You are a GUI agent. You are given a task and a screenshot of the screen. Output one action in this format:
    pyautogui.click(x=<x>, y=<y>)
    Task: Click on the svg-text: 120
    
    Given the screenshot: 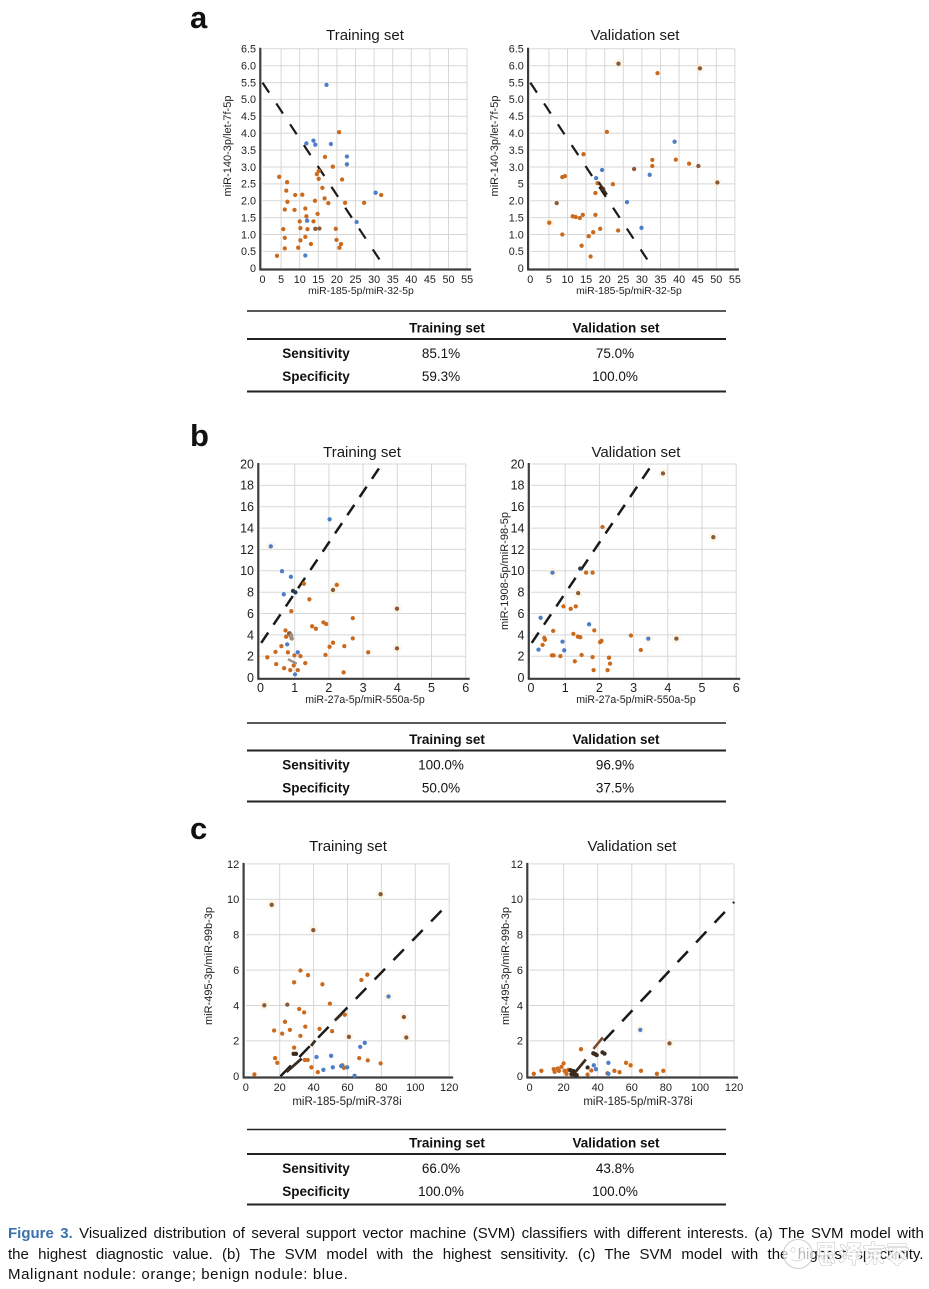 What is the action you would take?
    pyautogui.click(x=734, y=1088)
    